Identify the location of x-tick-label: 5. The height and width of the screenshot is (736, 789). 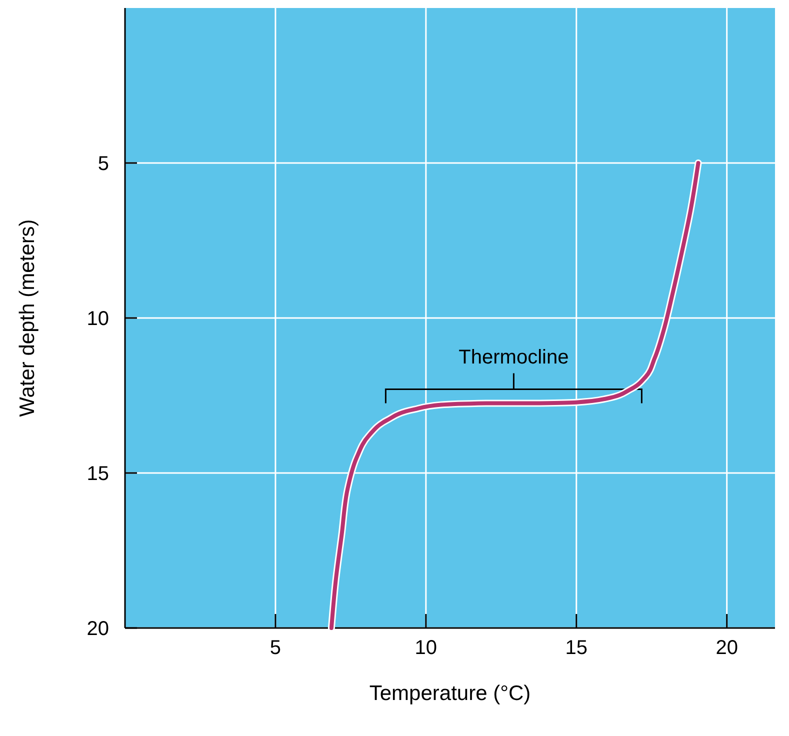
(276, 648).